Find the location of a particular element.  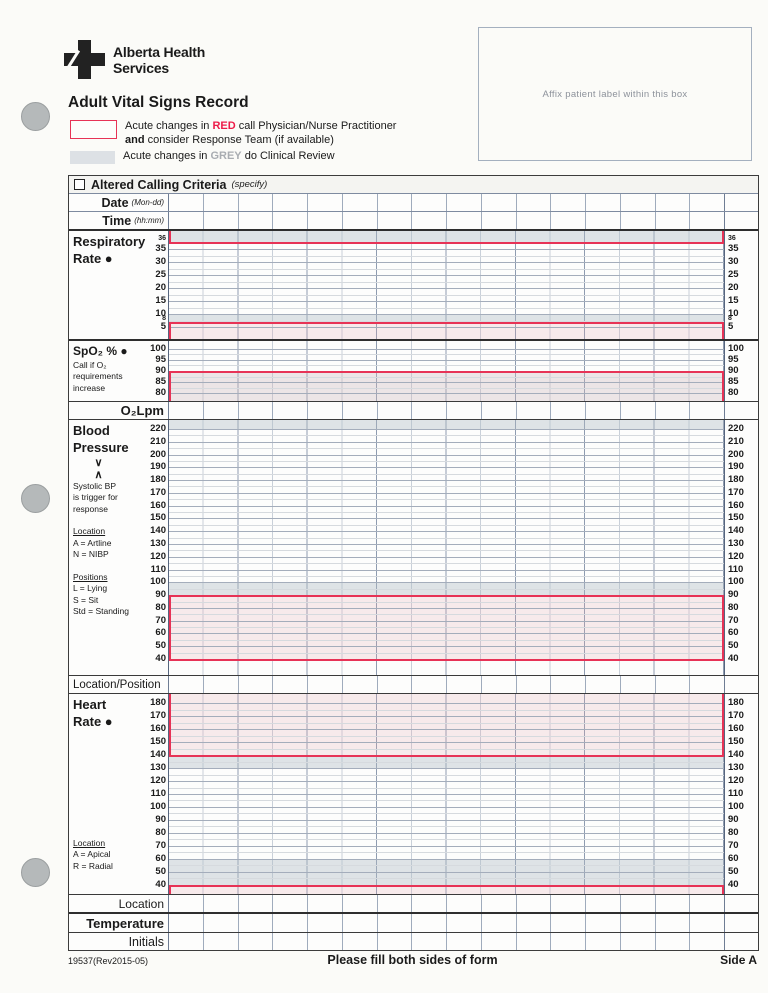

hr-chart-grid is located at coordinates (446, 794).